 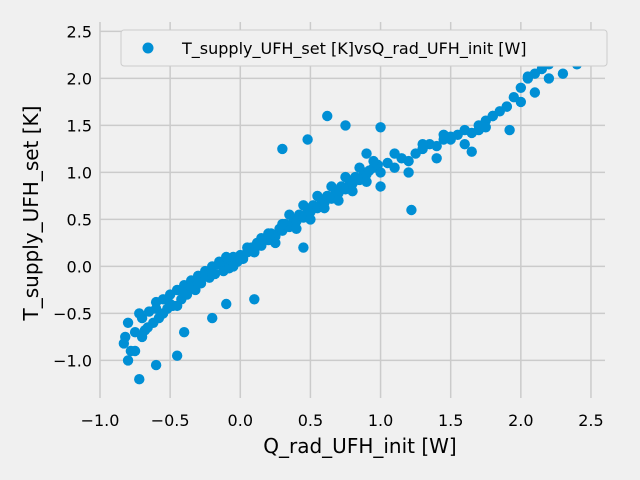 What do you see at coordinates (520, 420) in the screenshot?
I see `x-tick-label: 2.0` at bounding box center [520, 420].